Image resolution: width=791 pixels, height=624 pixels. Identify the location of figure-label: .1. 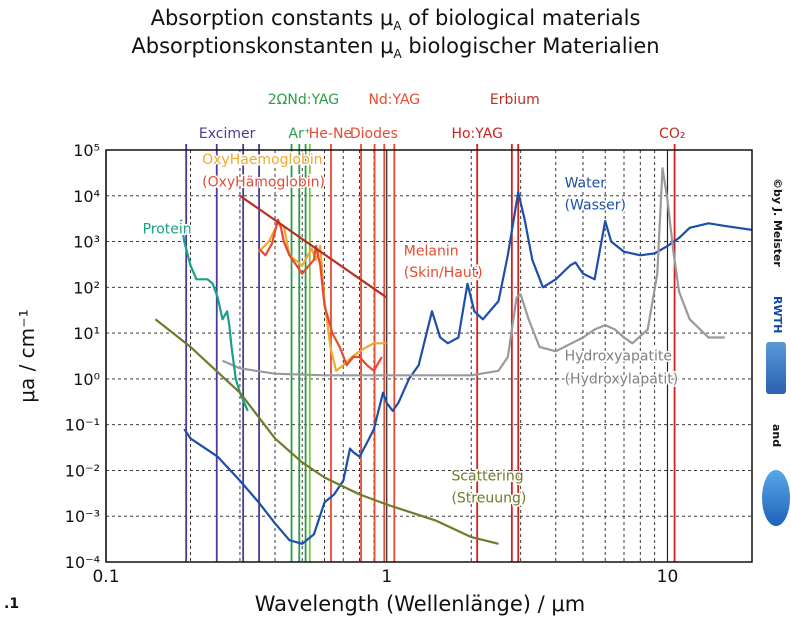
(12, 604).